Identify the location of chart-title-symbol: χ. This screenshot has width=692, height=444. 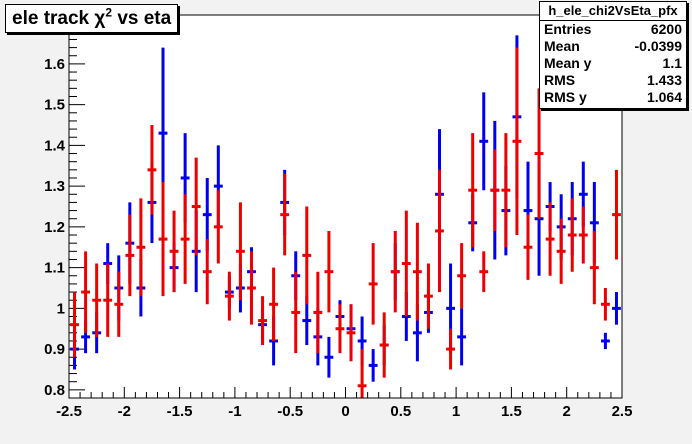
(100, 18).